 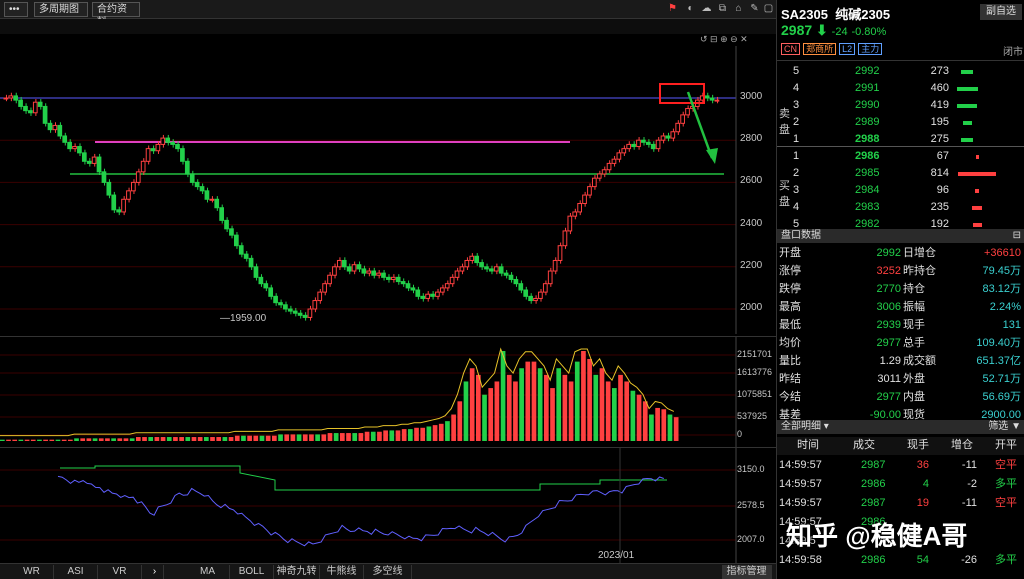 I want to click on tab-vr: VR, so click(x=120, y=572).